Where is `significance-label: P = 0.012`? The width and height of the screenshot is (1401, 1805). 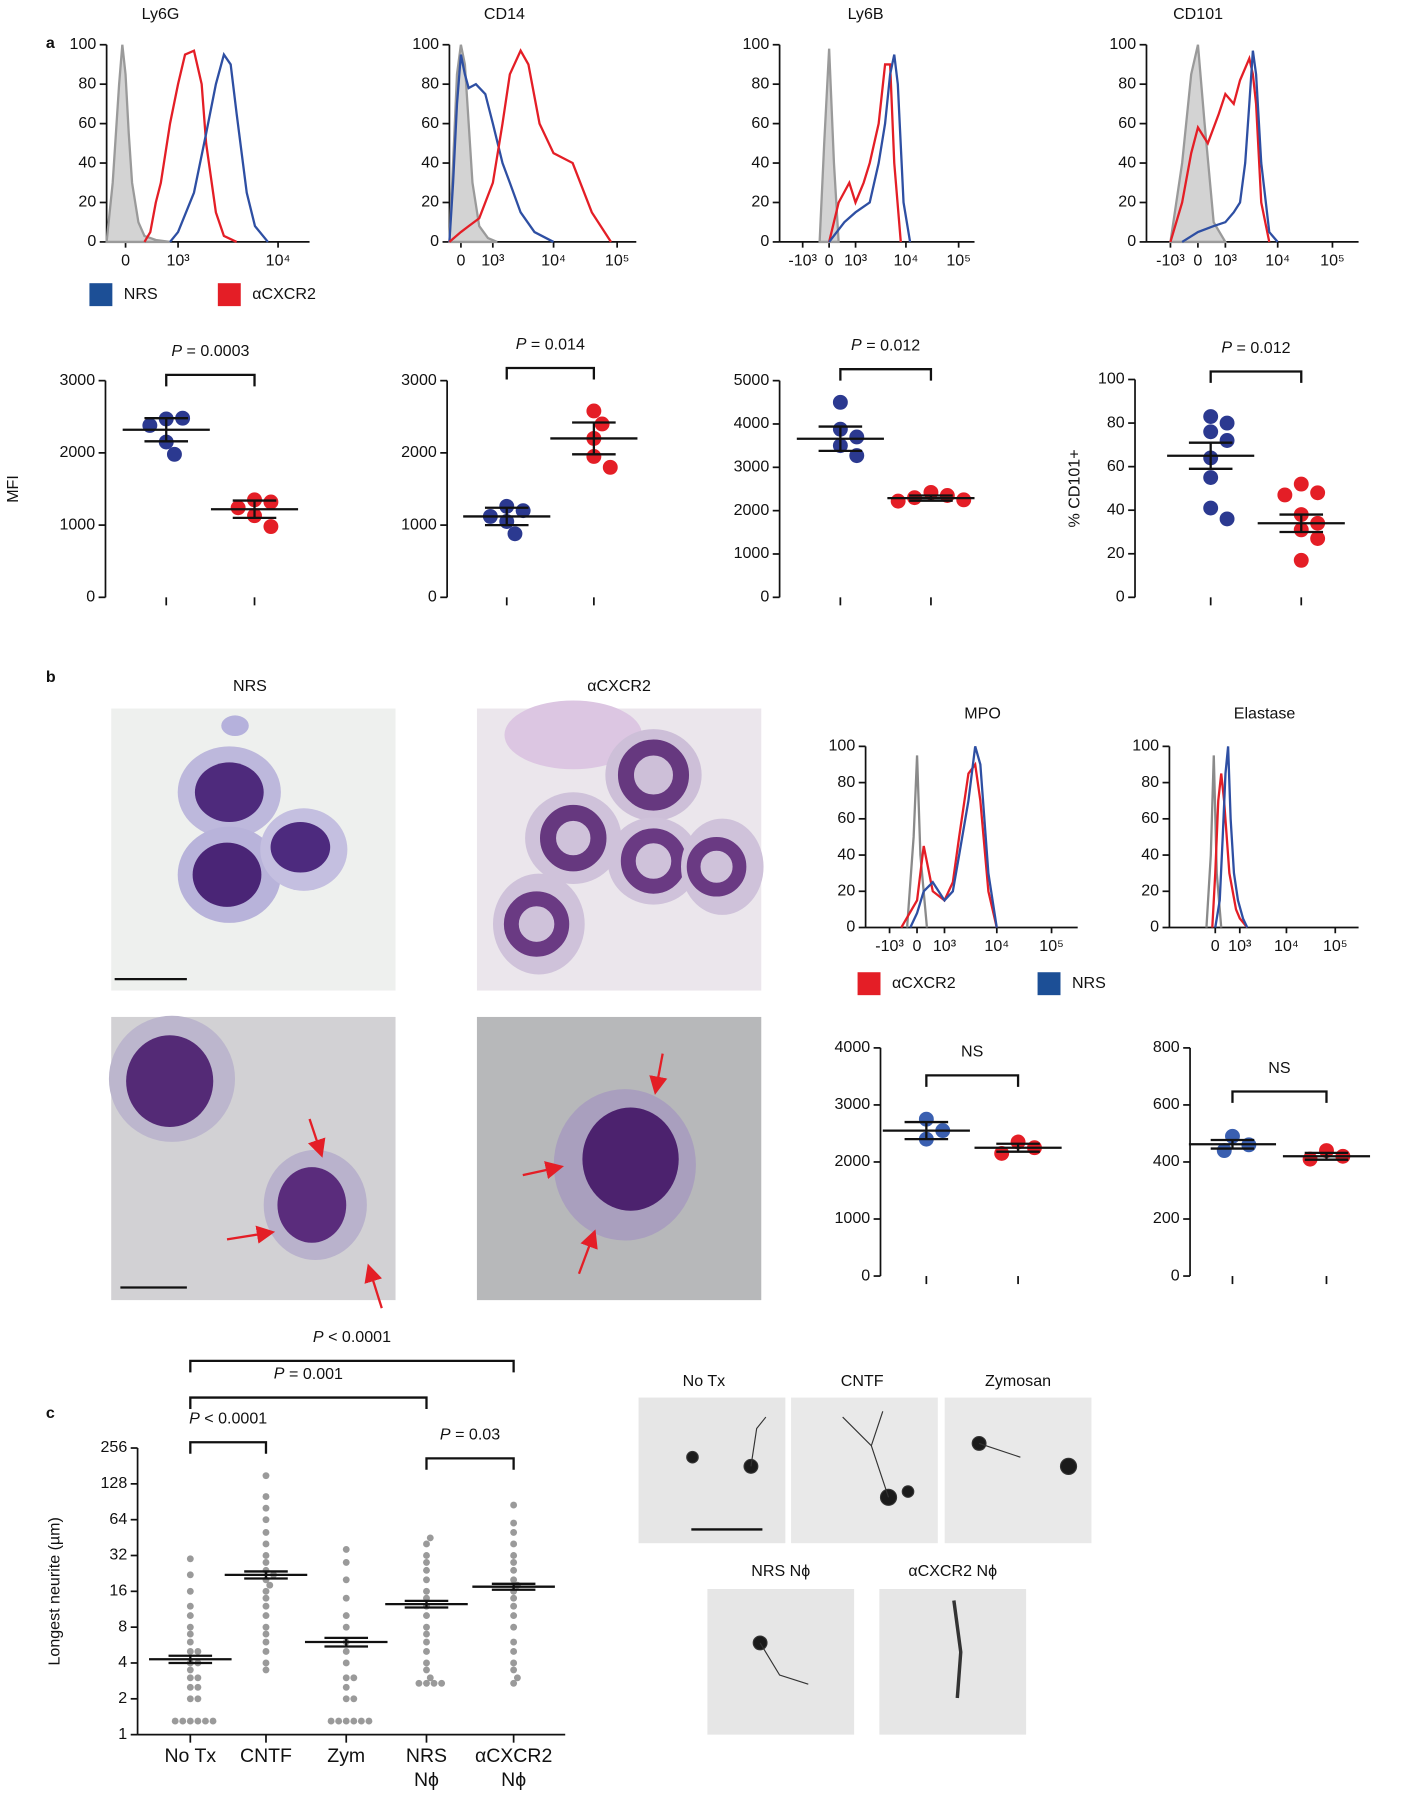
significance-label: P = 0.012 is located at coordinates (885, 345).